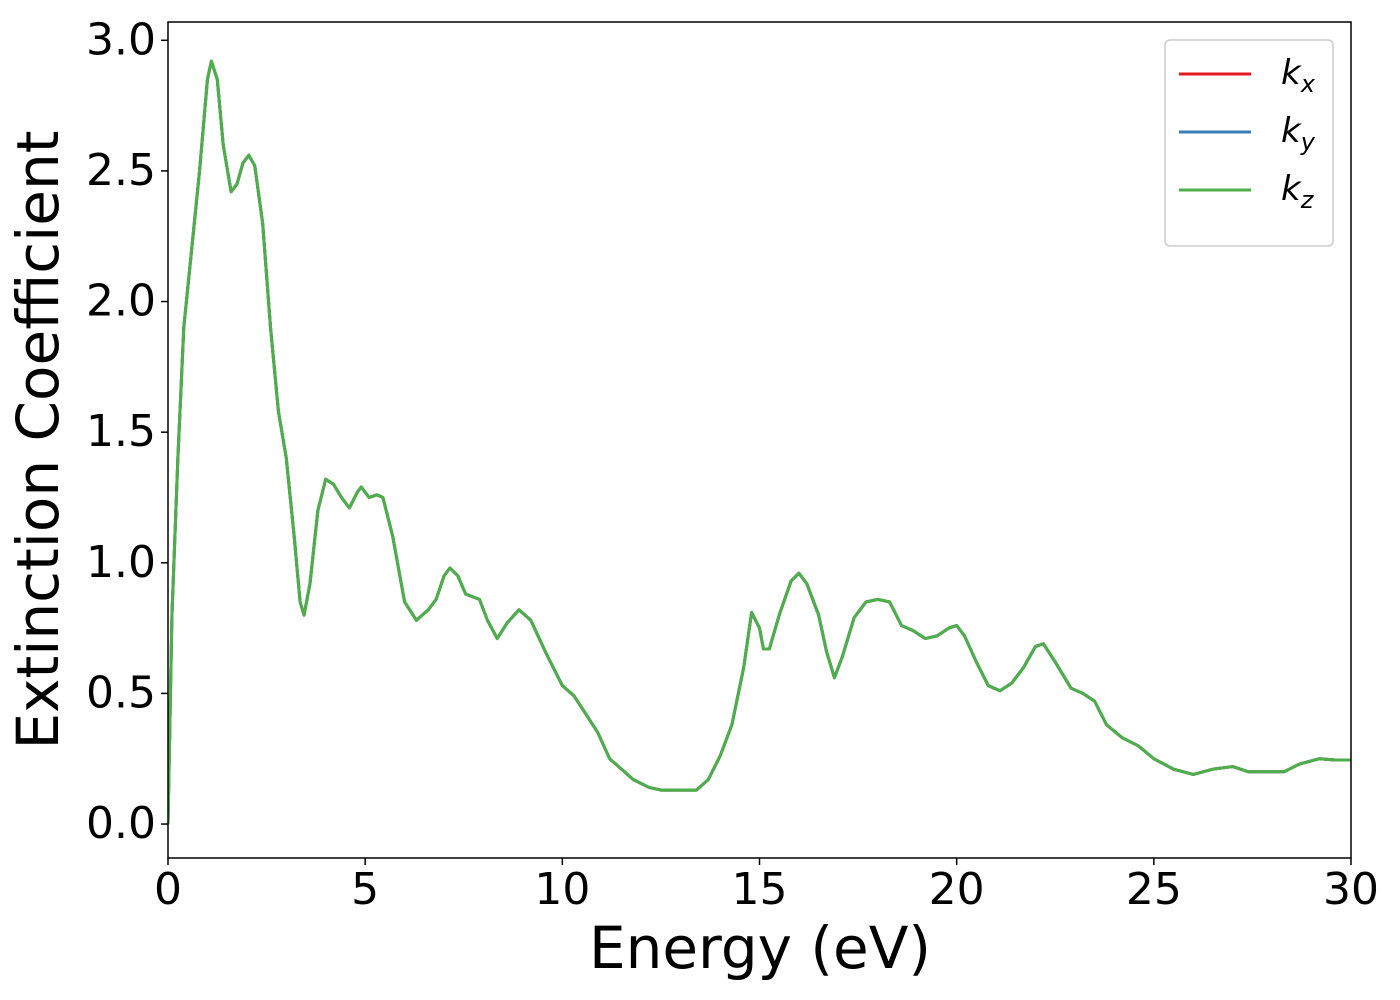 The image size is (1400, 1000). Describe the element at coordinates (121, 301) in the screenshot. I see `y-tick-label: 2.0` at that location.